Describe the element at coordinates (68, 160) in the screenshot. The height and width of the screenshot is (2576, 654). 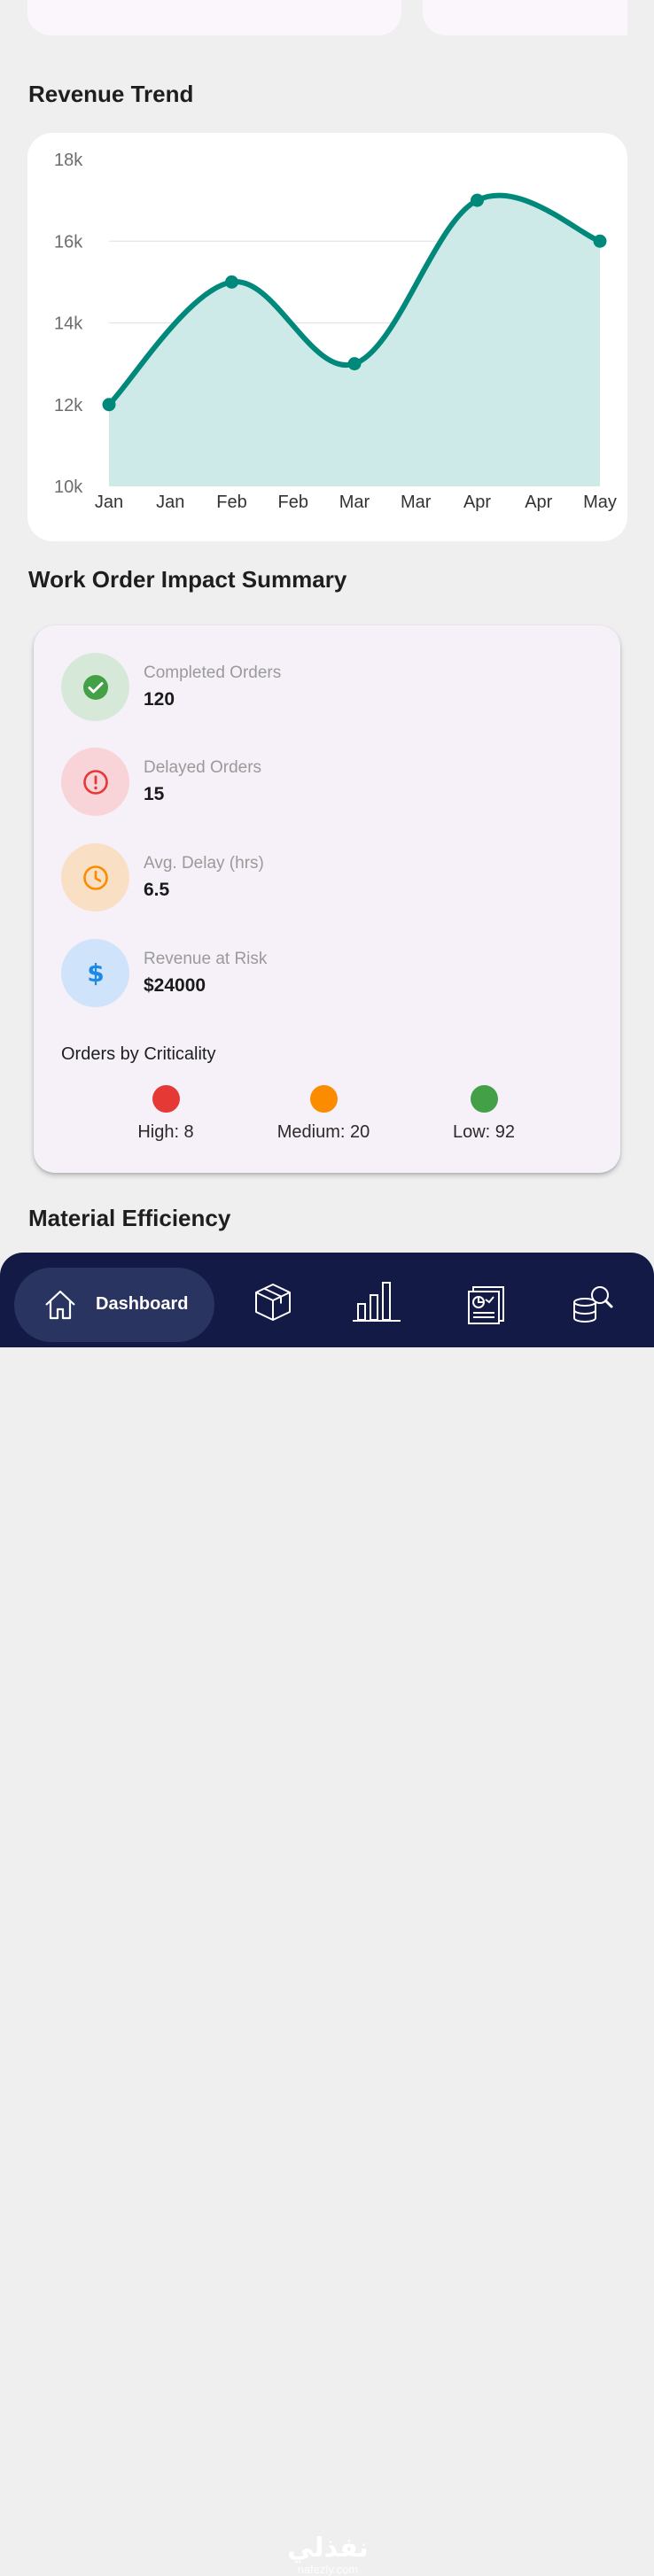
I see `y-tick-label: 18k` at that location.